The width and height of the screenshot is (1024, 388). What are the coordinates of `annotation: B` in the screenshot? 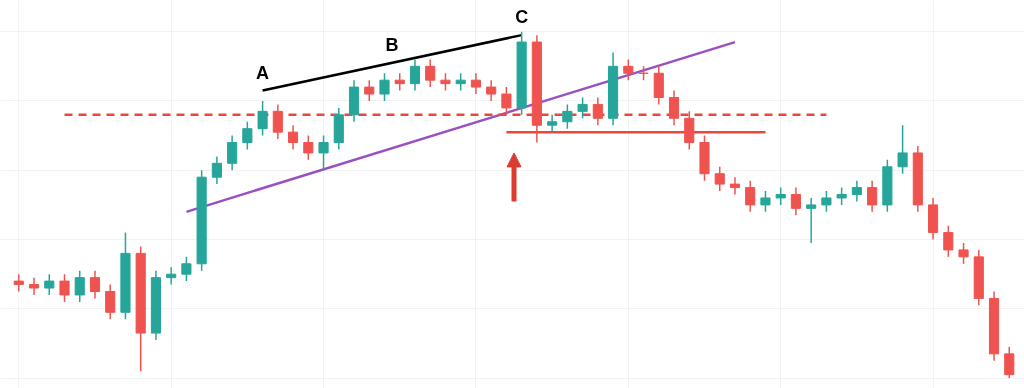 It's located at (392, 44).